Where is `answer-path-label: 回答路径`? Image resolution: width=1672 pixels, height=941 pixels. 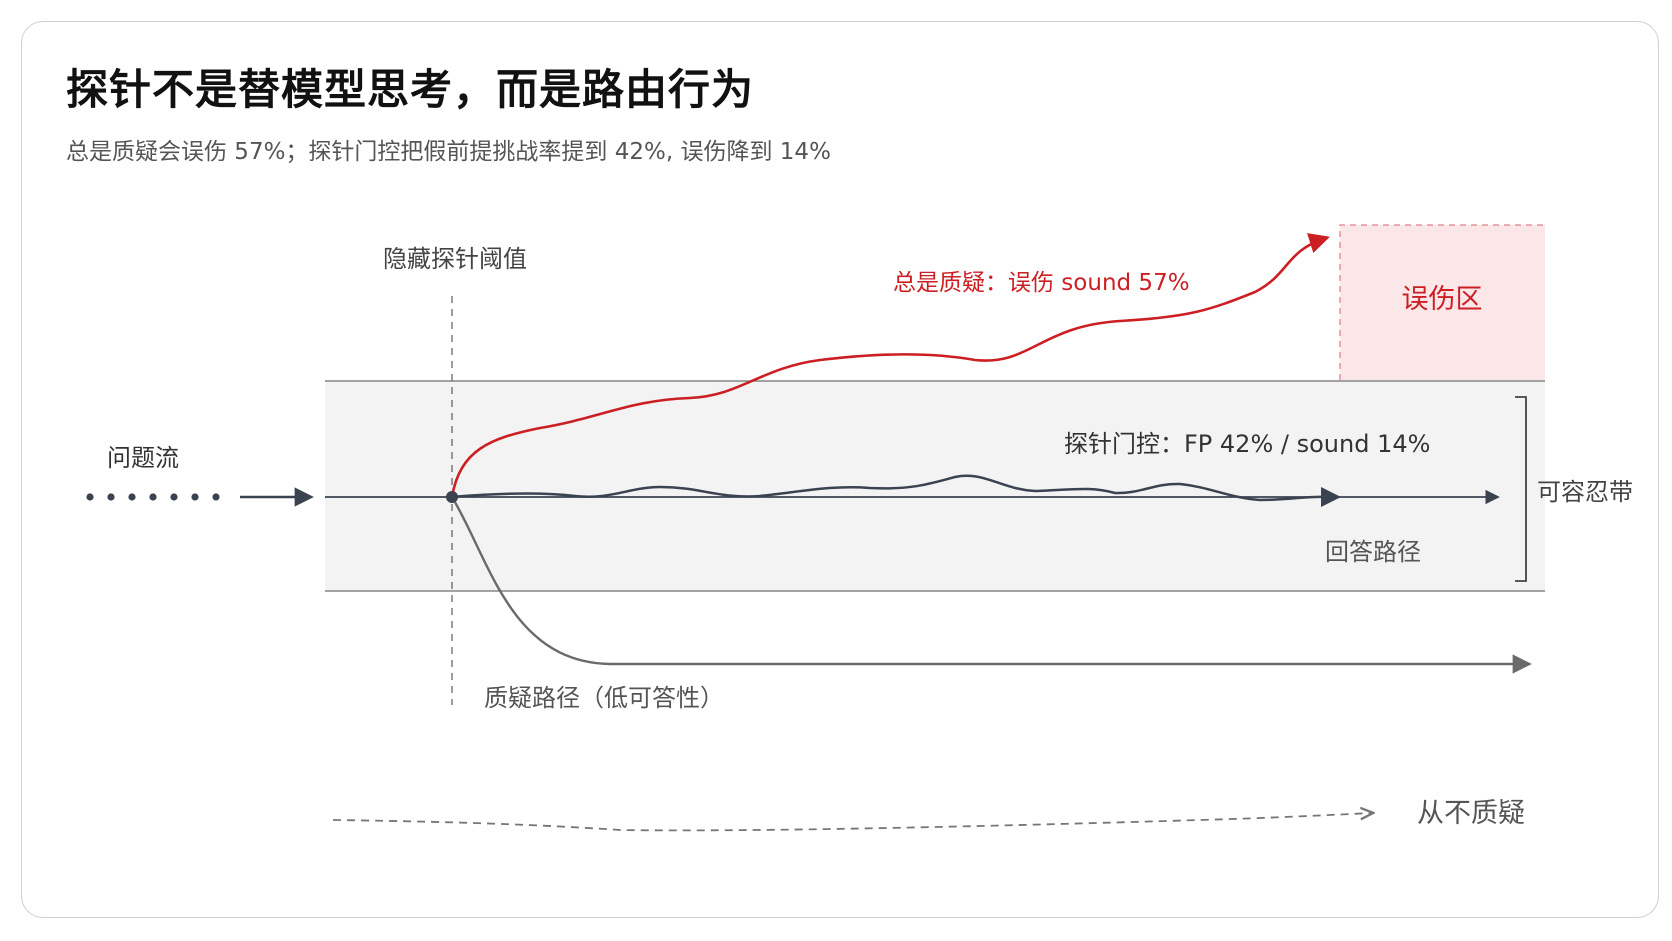 answer-path-label: 回答路径 is located at coordinates (1373, 552).